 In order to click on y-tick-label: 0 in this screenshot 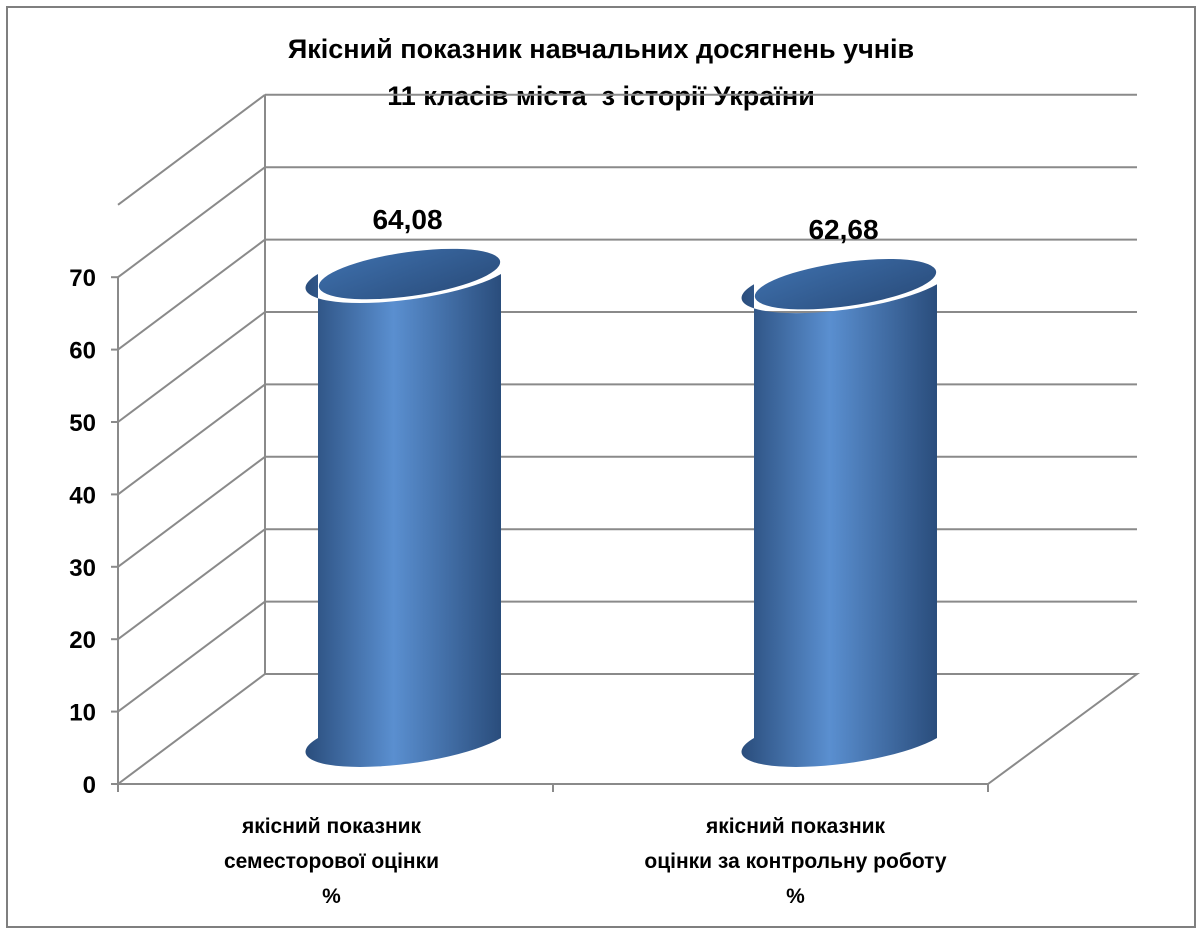, I will do `click(89, 785)`.